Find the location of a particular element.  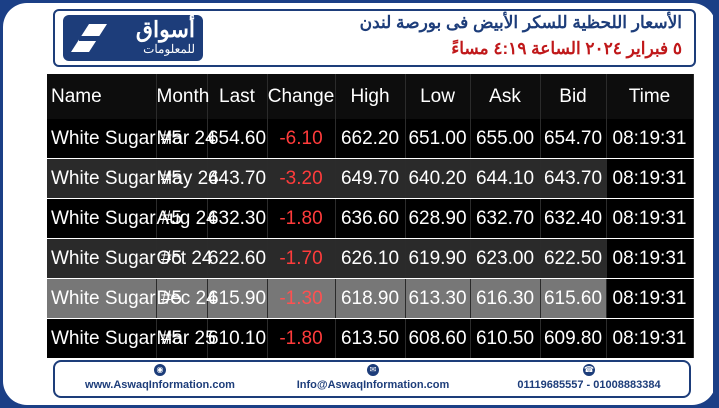

cell-high: 649.70 is located at coordinates (370, 178).